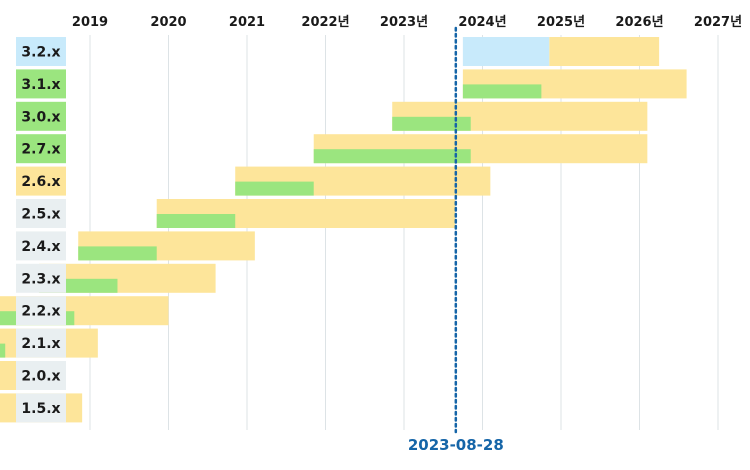  I want to click on version-label: 1.5.x, so click(40, 409).